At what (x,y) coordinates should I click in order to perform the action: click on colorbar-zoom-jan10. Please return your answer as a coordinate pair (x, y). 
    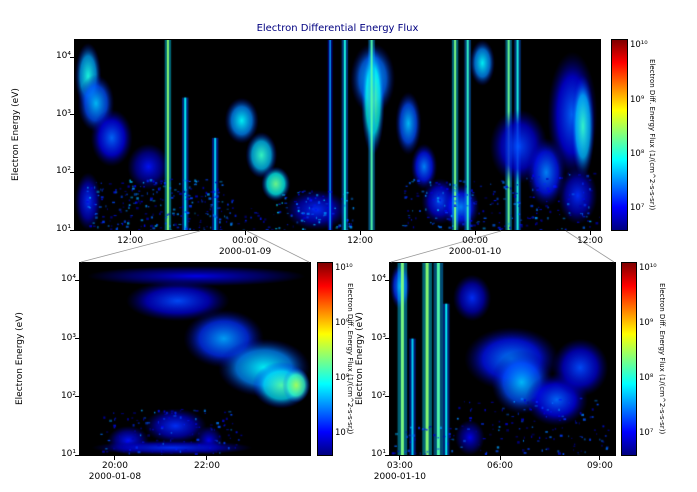
    Looking at the image, I should click on (629, 359).